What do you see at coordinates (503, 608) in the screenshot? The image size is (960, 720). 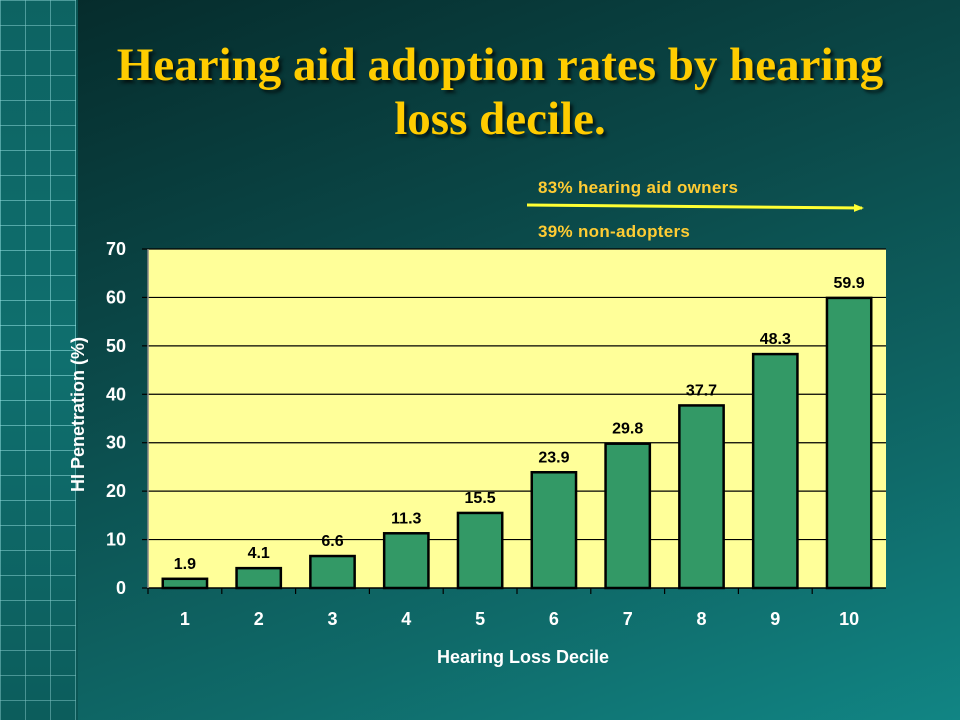 I see `x-axis-ticks: 1 2 3 4 5 6 7 8 9 10` at bounding box center [503, 608].